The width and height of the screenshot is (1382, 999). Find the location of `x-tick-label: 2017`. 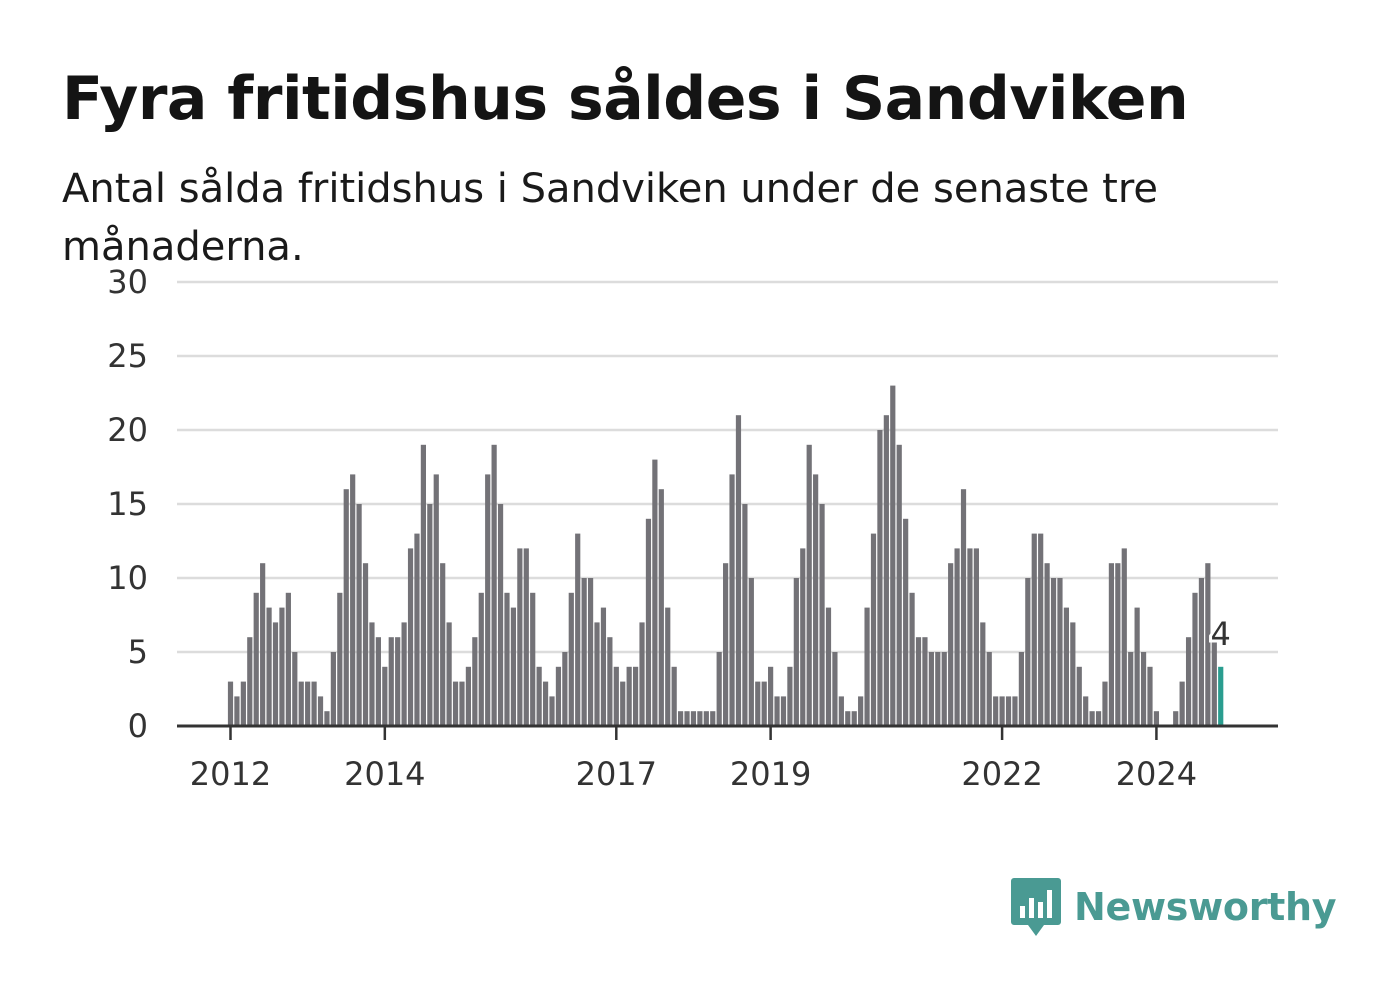

x-tick-label: 2017 is located at coordinates (616, 774).